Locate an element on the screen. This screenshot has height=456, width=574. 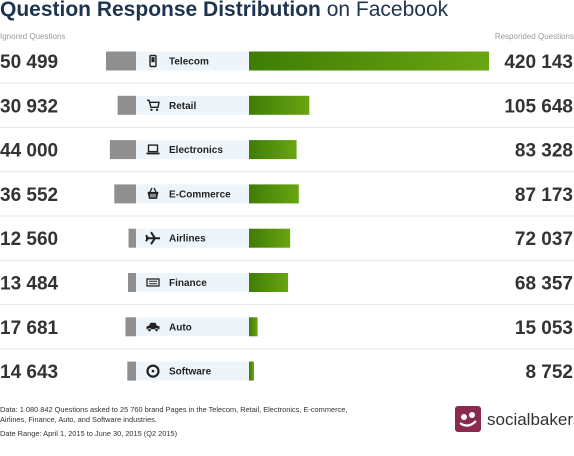
ignored-value-label: 50 499 is located at coordinates (29, 62).